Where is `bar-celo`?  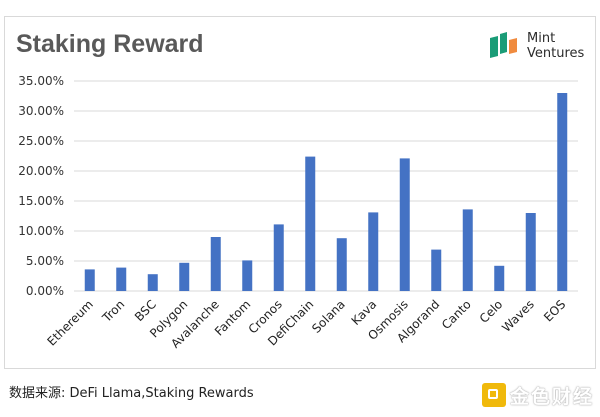 bar-celo is located at coordinates (499, 278).